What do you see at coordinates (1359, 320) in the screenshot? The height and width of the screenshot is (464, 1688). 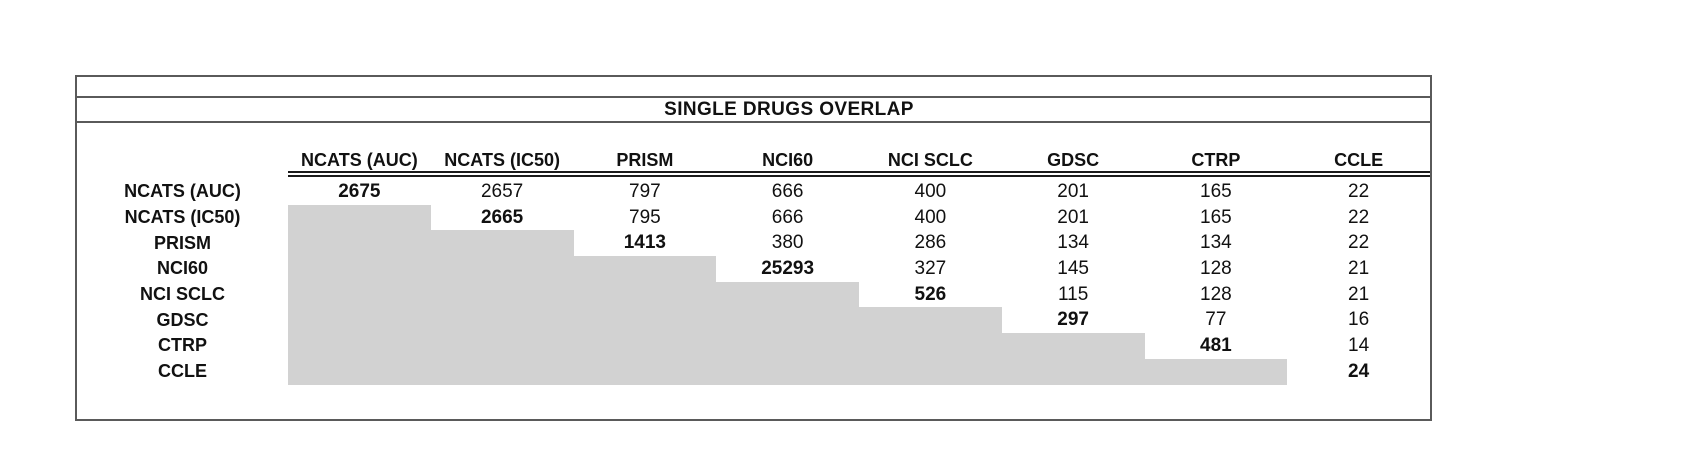 I see `matrix-cell: 16` at bounding box center [1359, 320].